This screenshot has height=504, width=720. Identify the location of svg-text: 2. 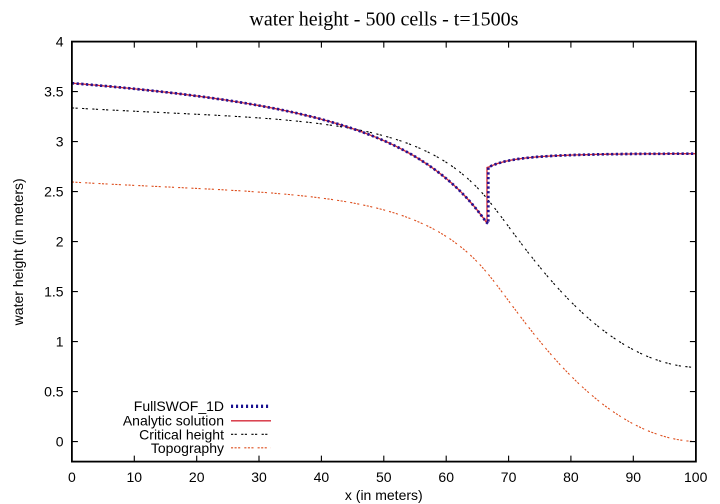
(60, 242).